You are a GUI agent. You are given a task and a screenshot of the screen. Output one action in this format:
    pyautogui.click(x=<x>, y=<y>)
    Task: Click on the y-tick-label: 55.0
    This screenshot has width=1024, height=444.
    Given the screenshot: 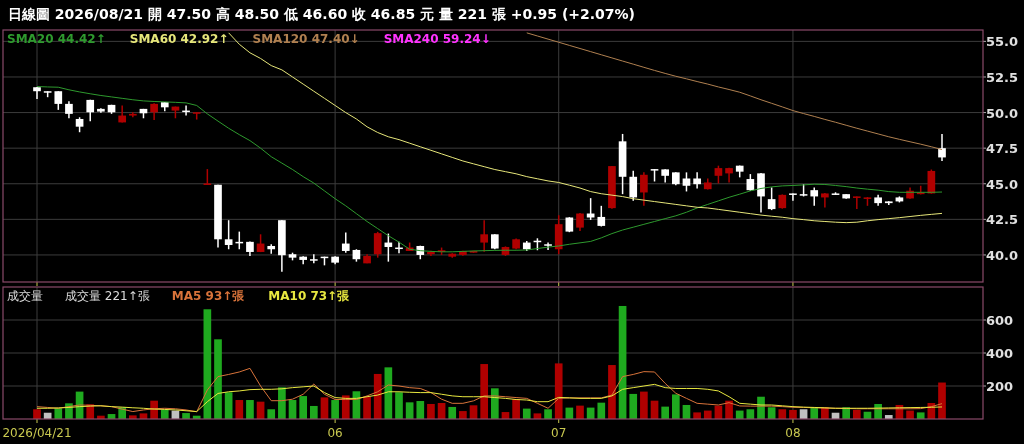 What is the action you would take?
    pyautogui.click(x=1002, y=42)
    